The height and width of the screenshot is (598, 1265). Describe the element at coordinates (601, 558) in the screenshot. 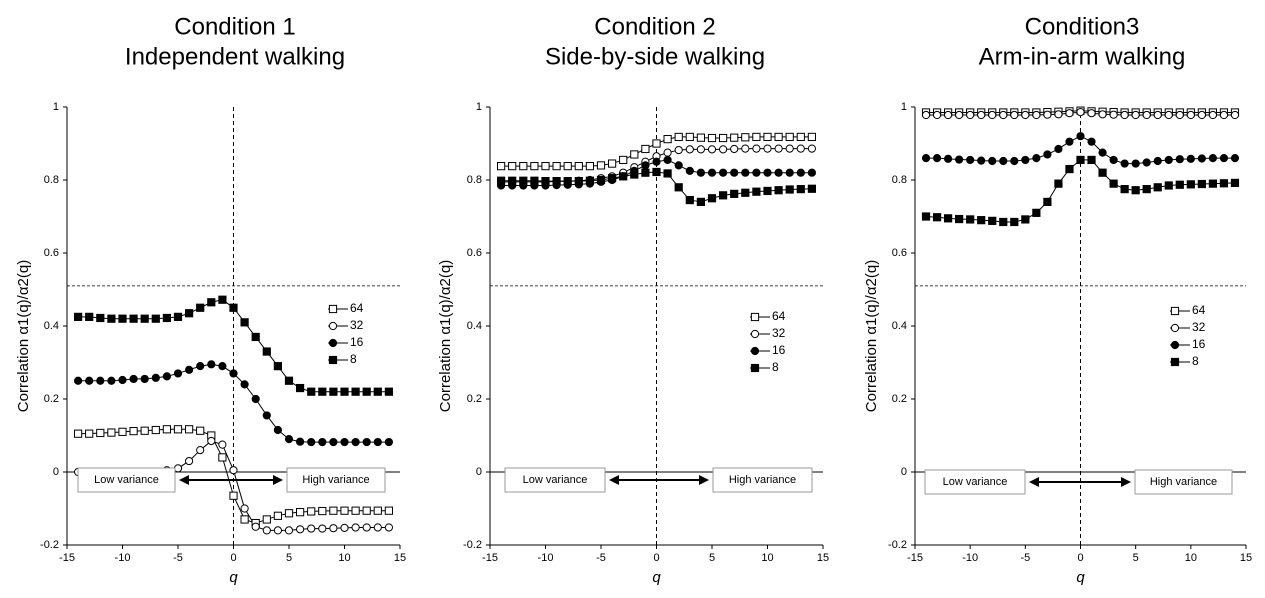

I see `x-tick-label: -5` at that location.